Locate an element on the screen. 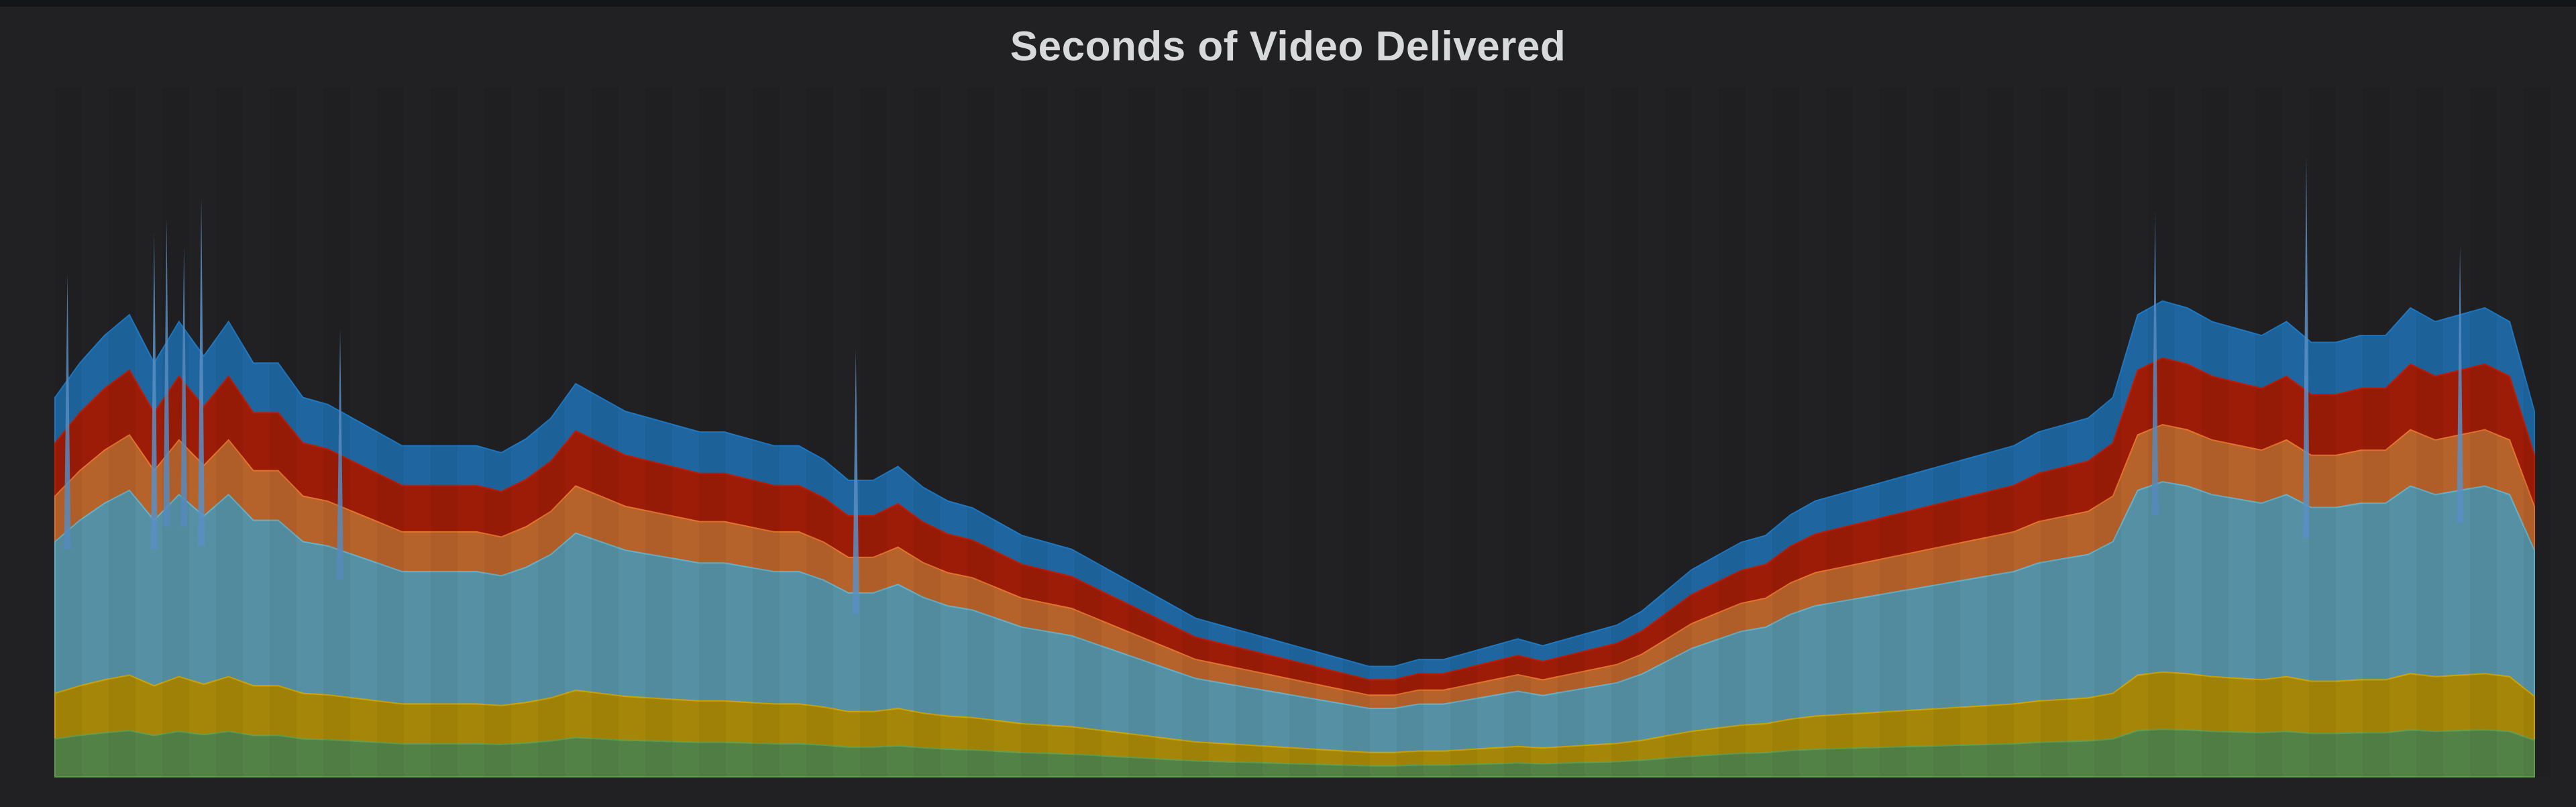  dashboard-top-strip is located at coordinates (1288, 3).